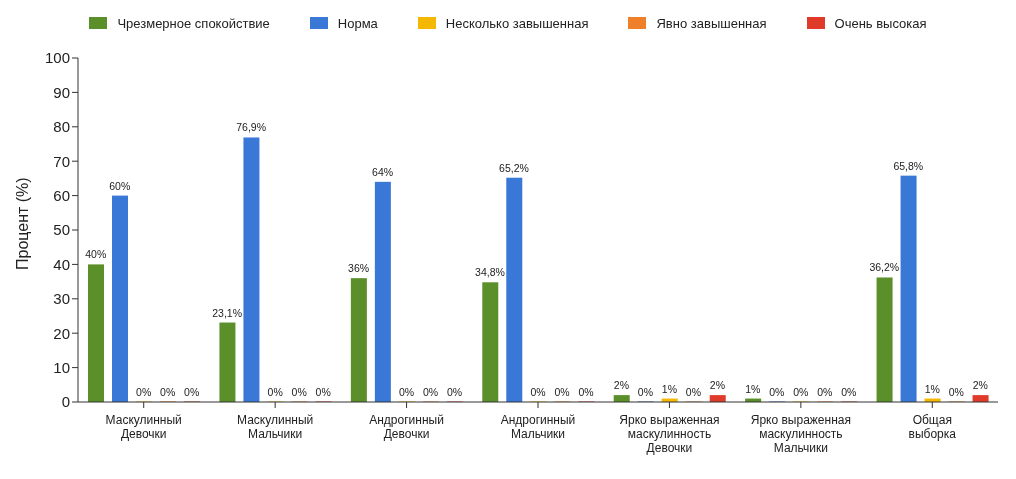 The width and height of the screenshot is (1016, 479). I want to click on legend-label: Явно завышенная, so click(711, 23).